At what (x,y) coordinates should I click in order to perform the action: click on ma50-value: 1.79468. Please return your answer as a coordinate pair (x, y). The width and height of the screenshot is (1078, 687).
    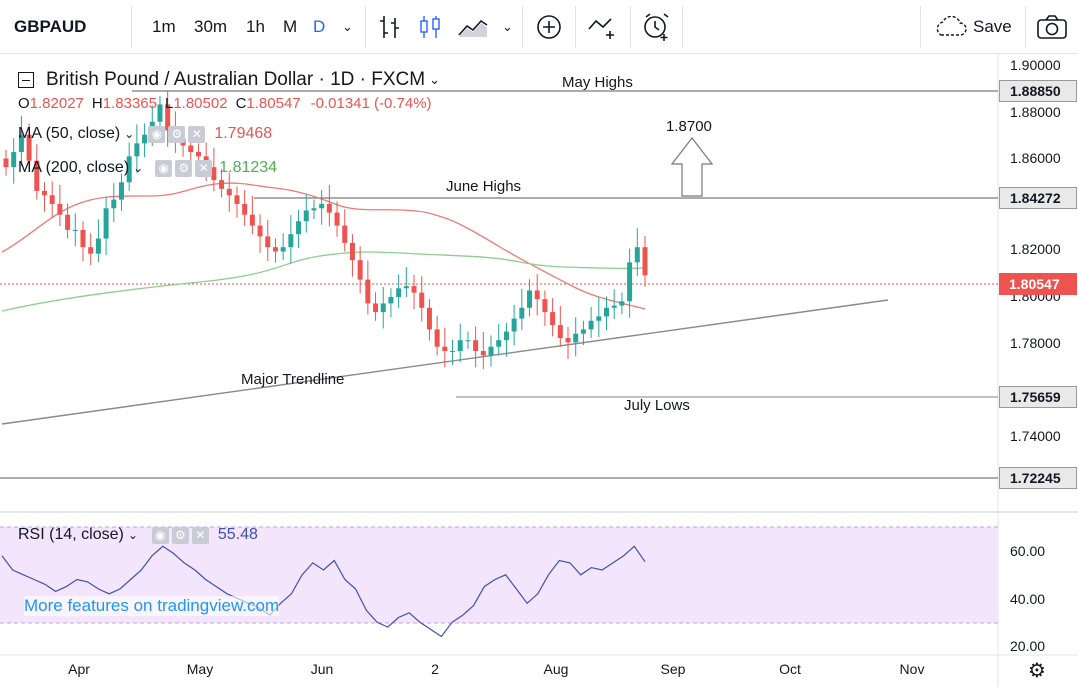
    Looking at the image, I should click on (243, 133).